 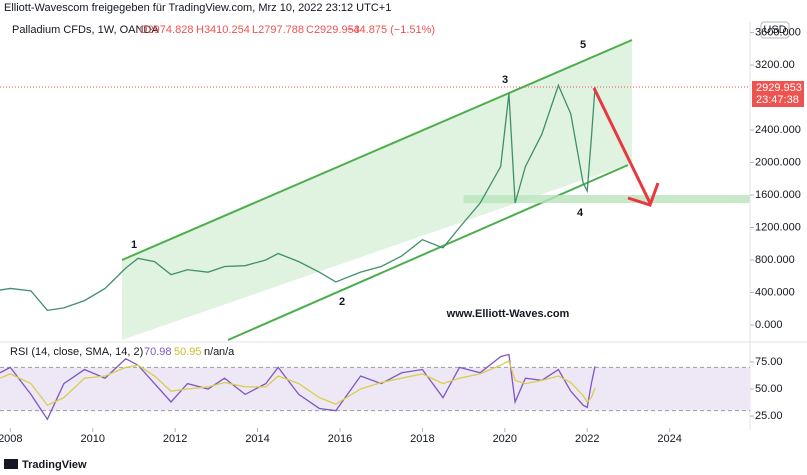 What do you see at coordinates (778, 162) in the screenshot?
I see `y-tick-label: 2000.000` at bounding box center [778, 162].